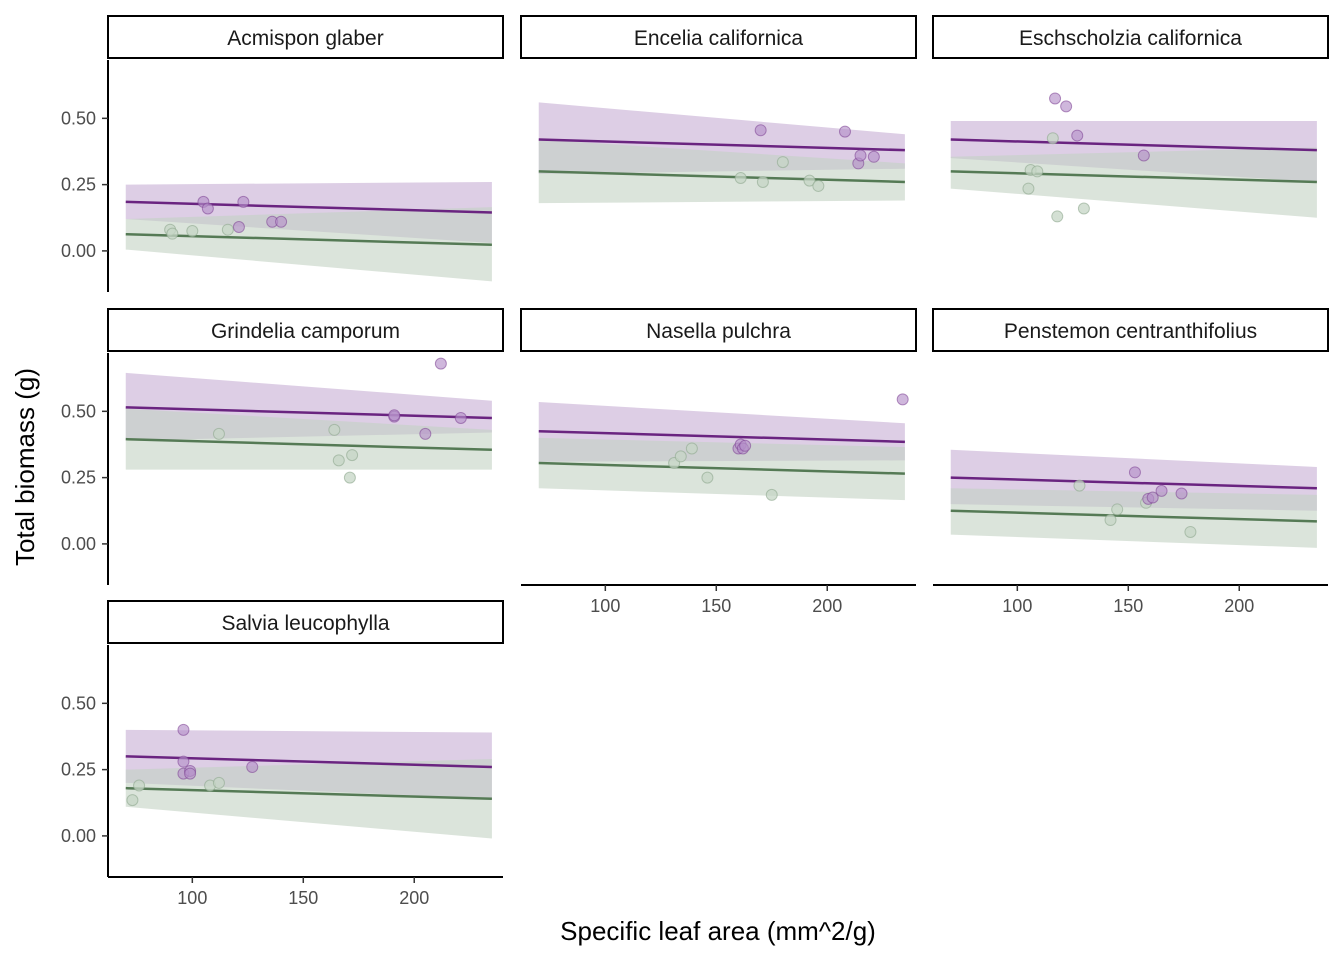  Describe the element at coordinates (282, 153) in the screenshot. I see `facet-acmispon-glaber: Acmispon glaber 0.00 0.25 0.50` at that location.